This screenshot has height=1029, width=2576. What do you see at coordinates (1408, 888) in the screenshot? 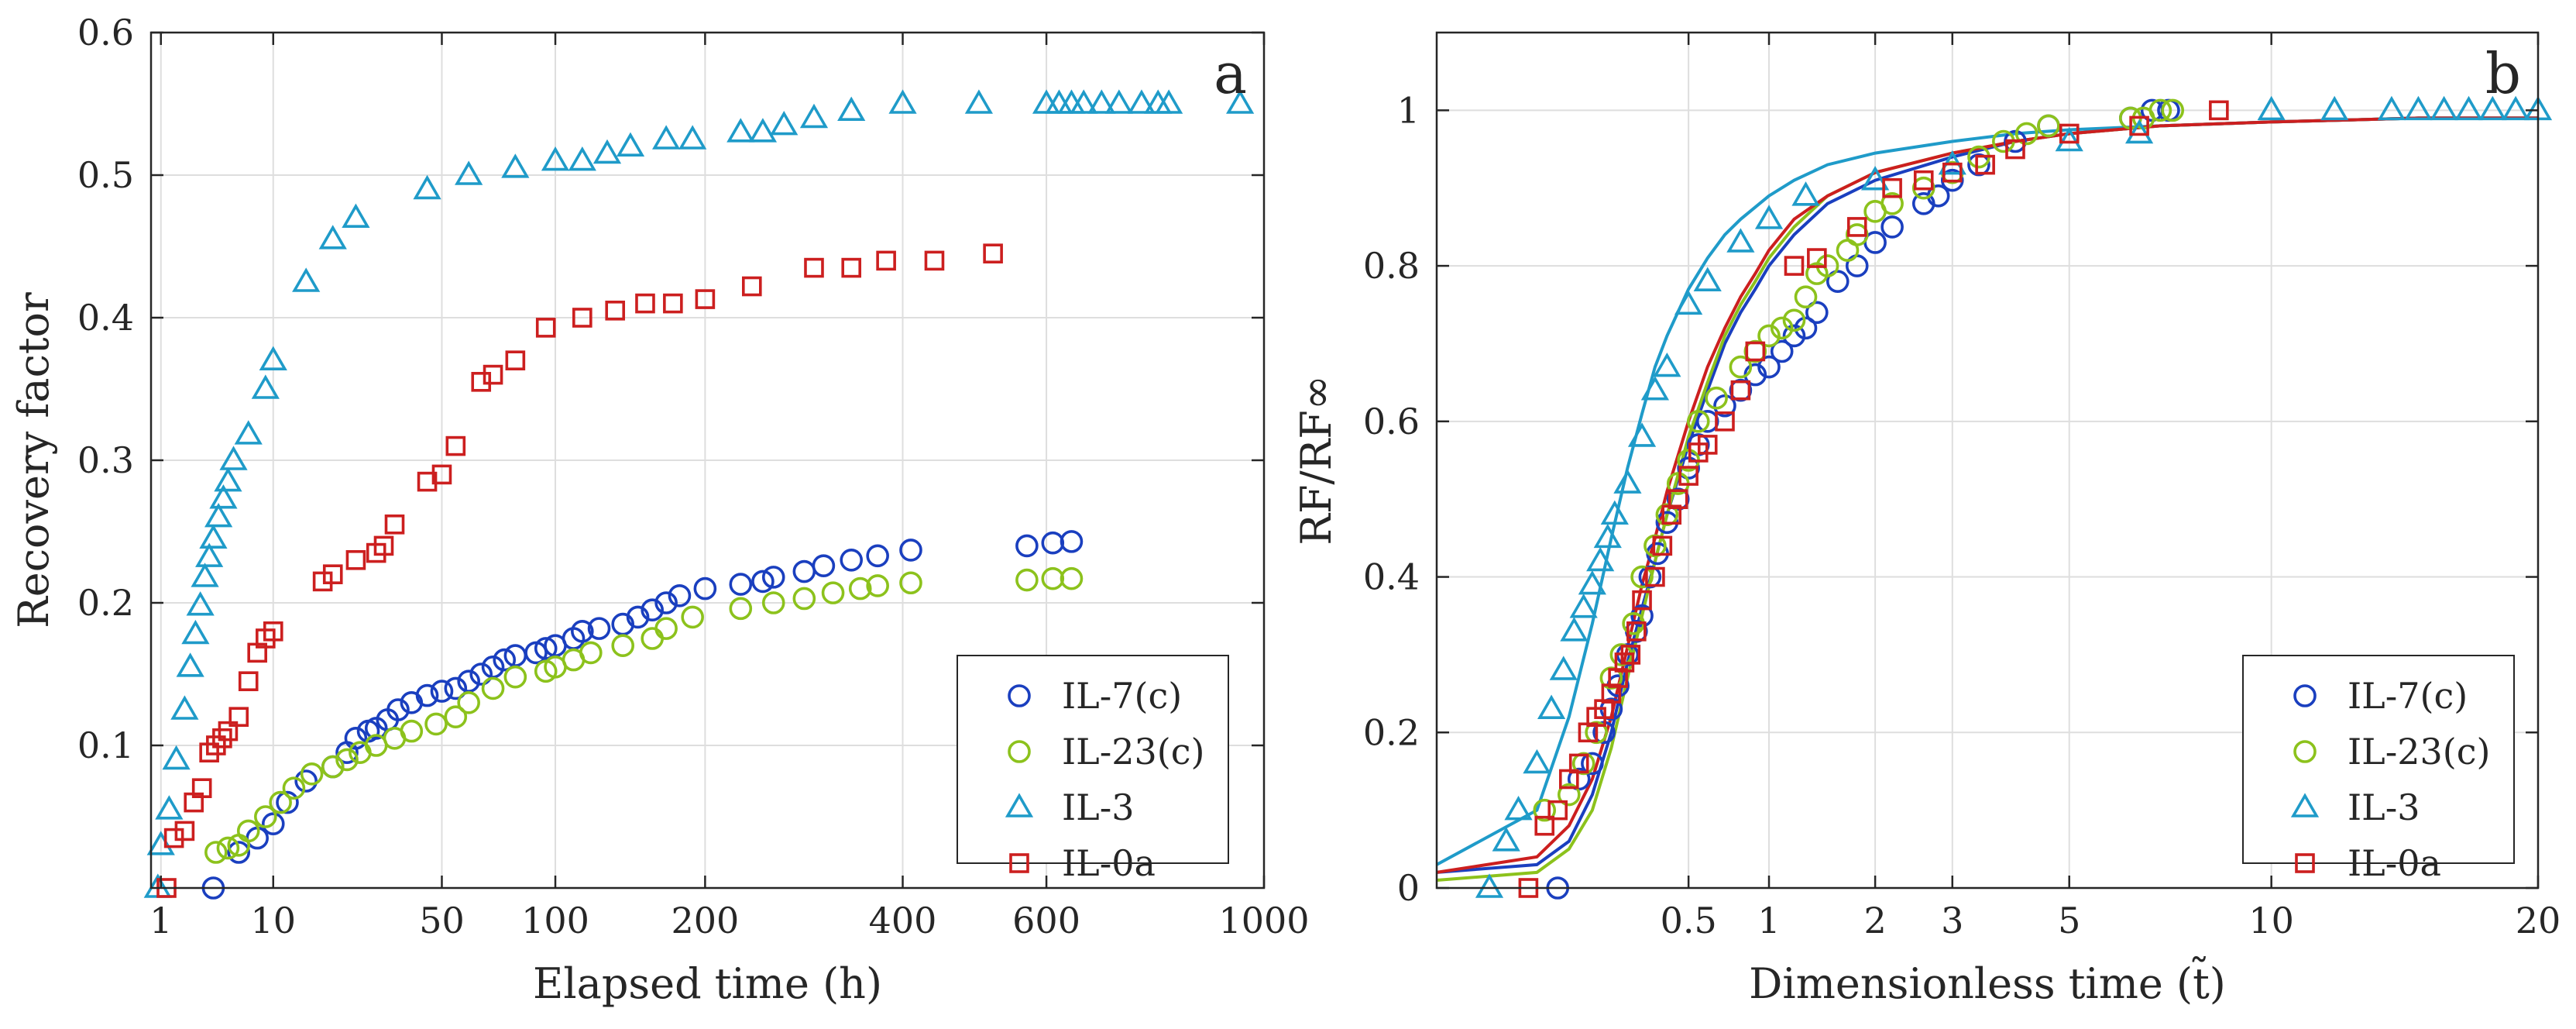
I see `y-tick-label: 0` at bounding box center [1408, 888].